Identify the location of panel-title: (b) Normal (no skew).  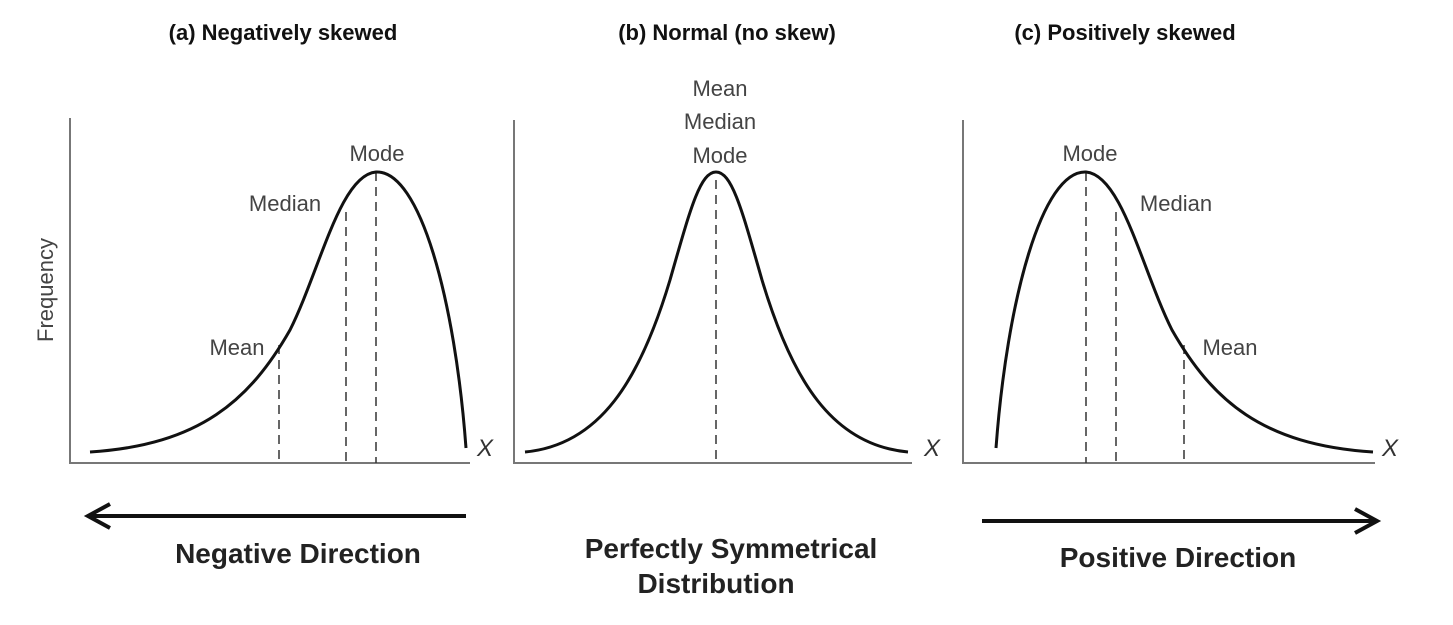
(727, 32).